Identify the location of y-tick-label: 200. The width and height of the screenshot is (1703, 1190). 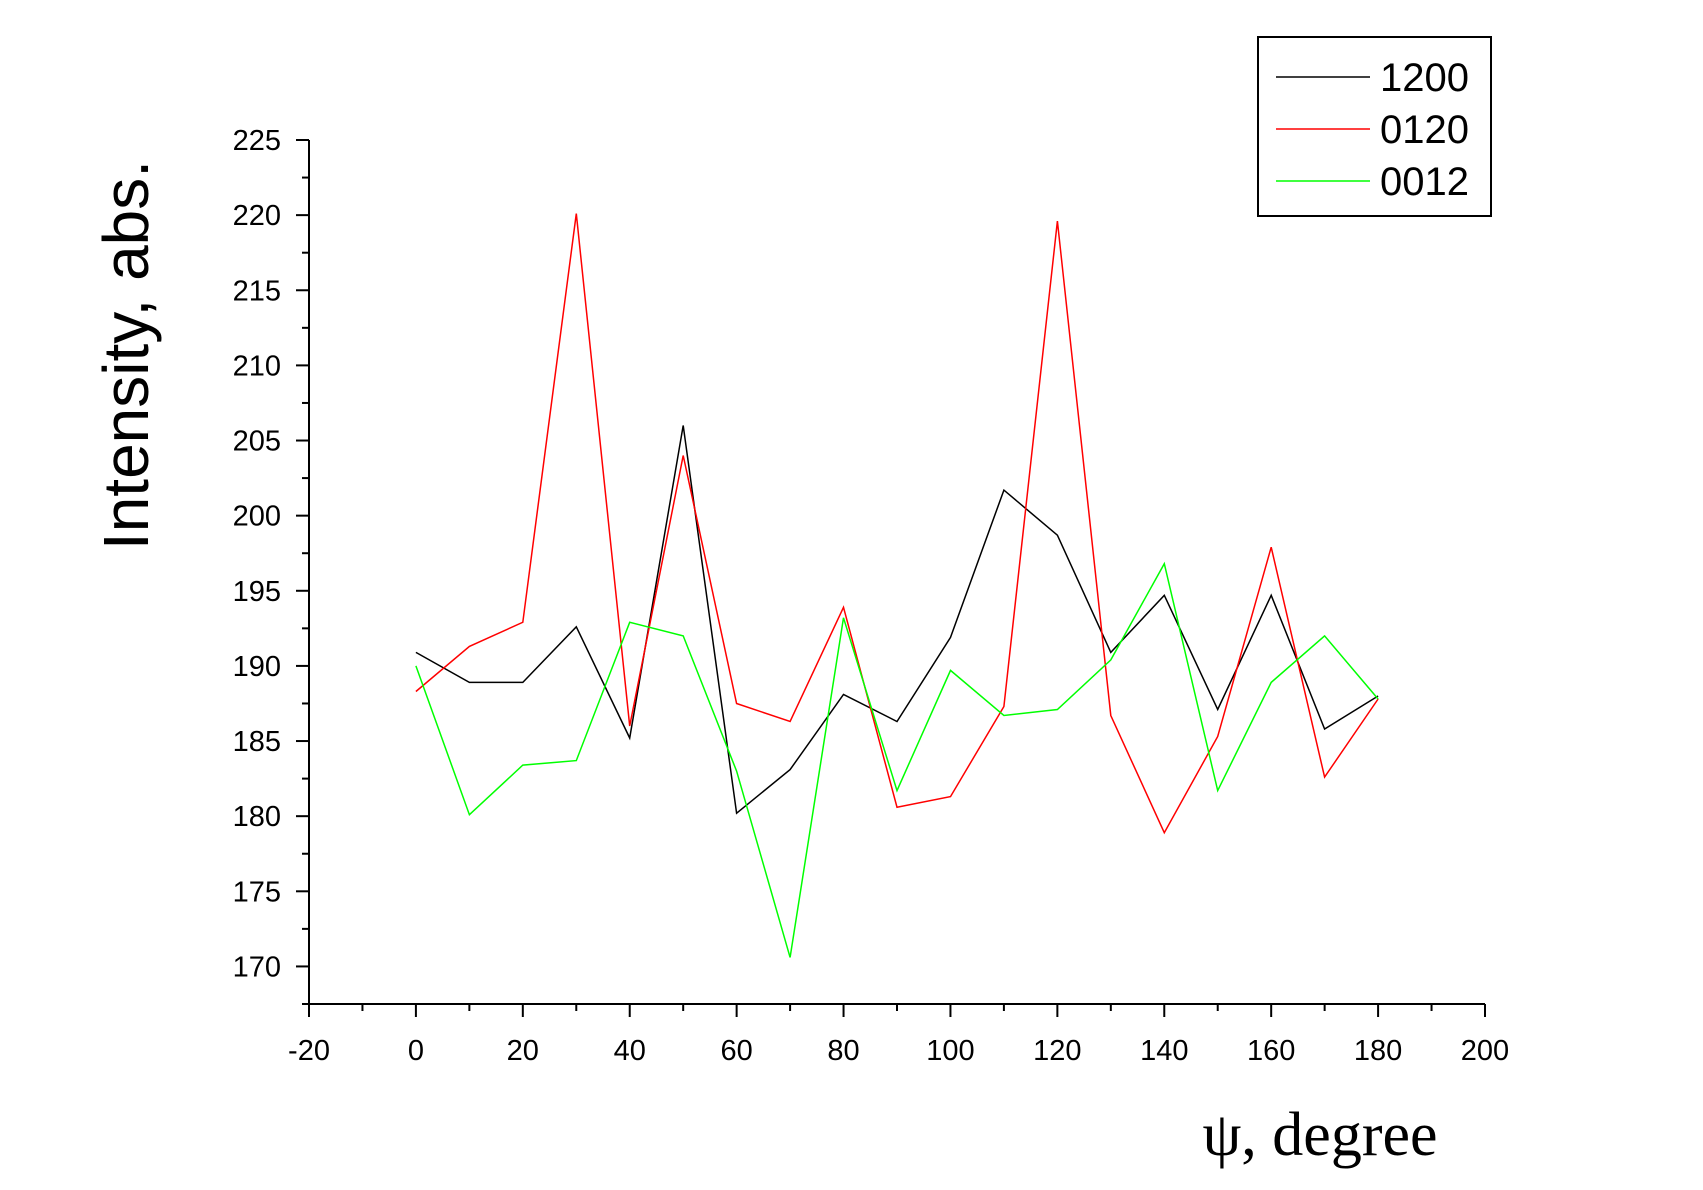
(257, 517).